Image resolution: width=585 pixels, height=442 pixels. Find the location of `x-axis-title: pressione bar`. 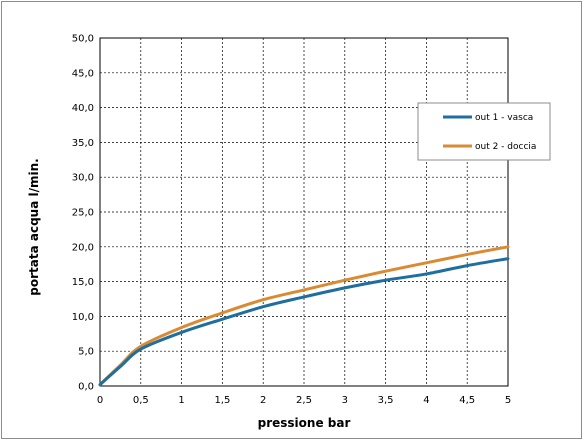

x-axis-title: pressione bar is located at coordinates (304, 423).